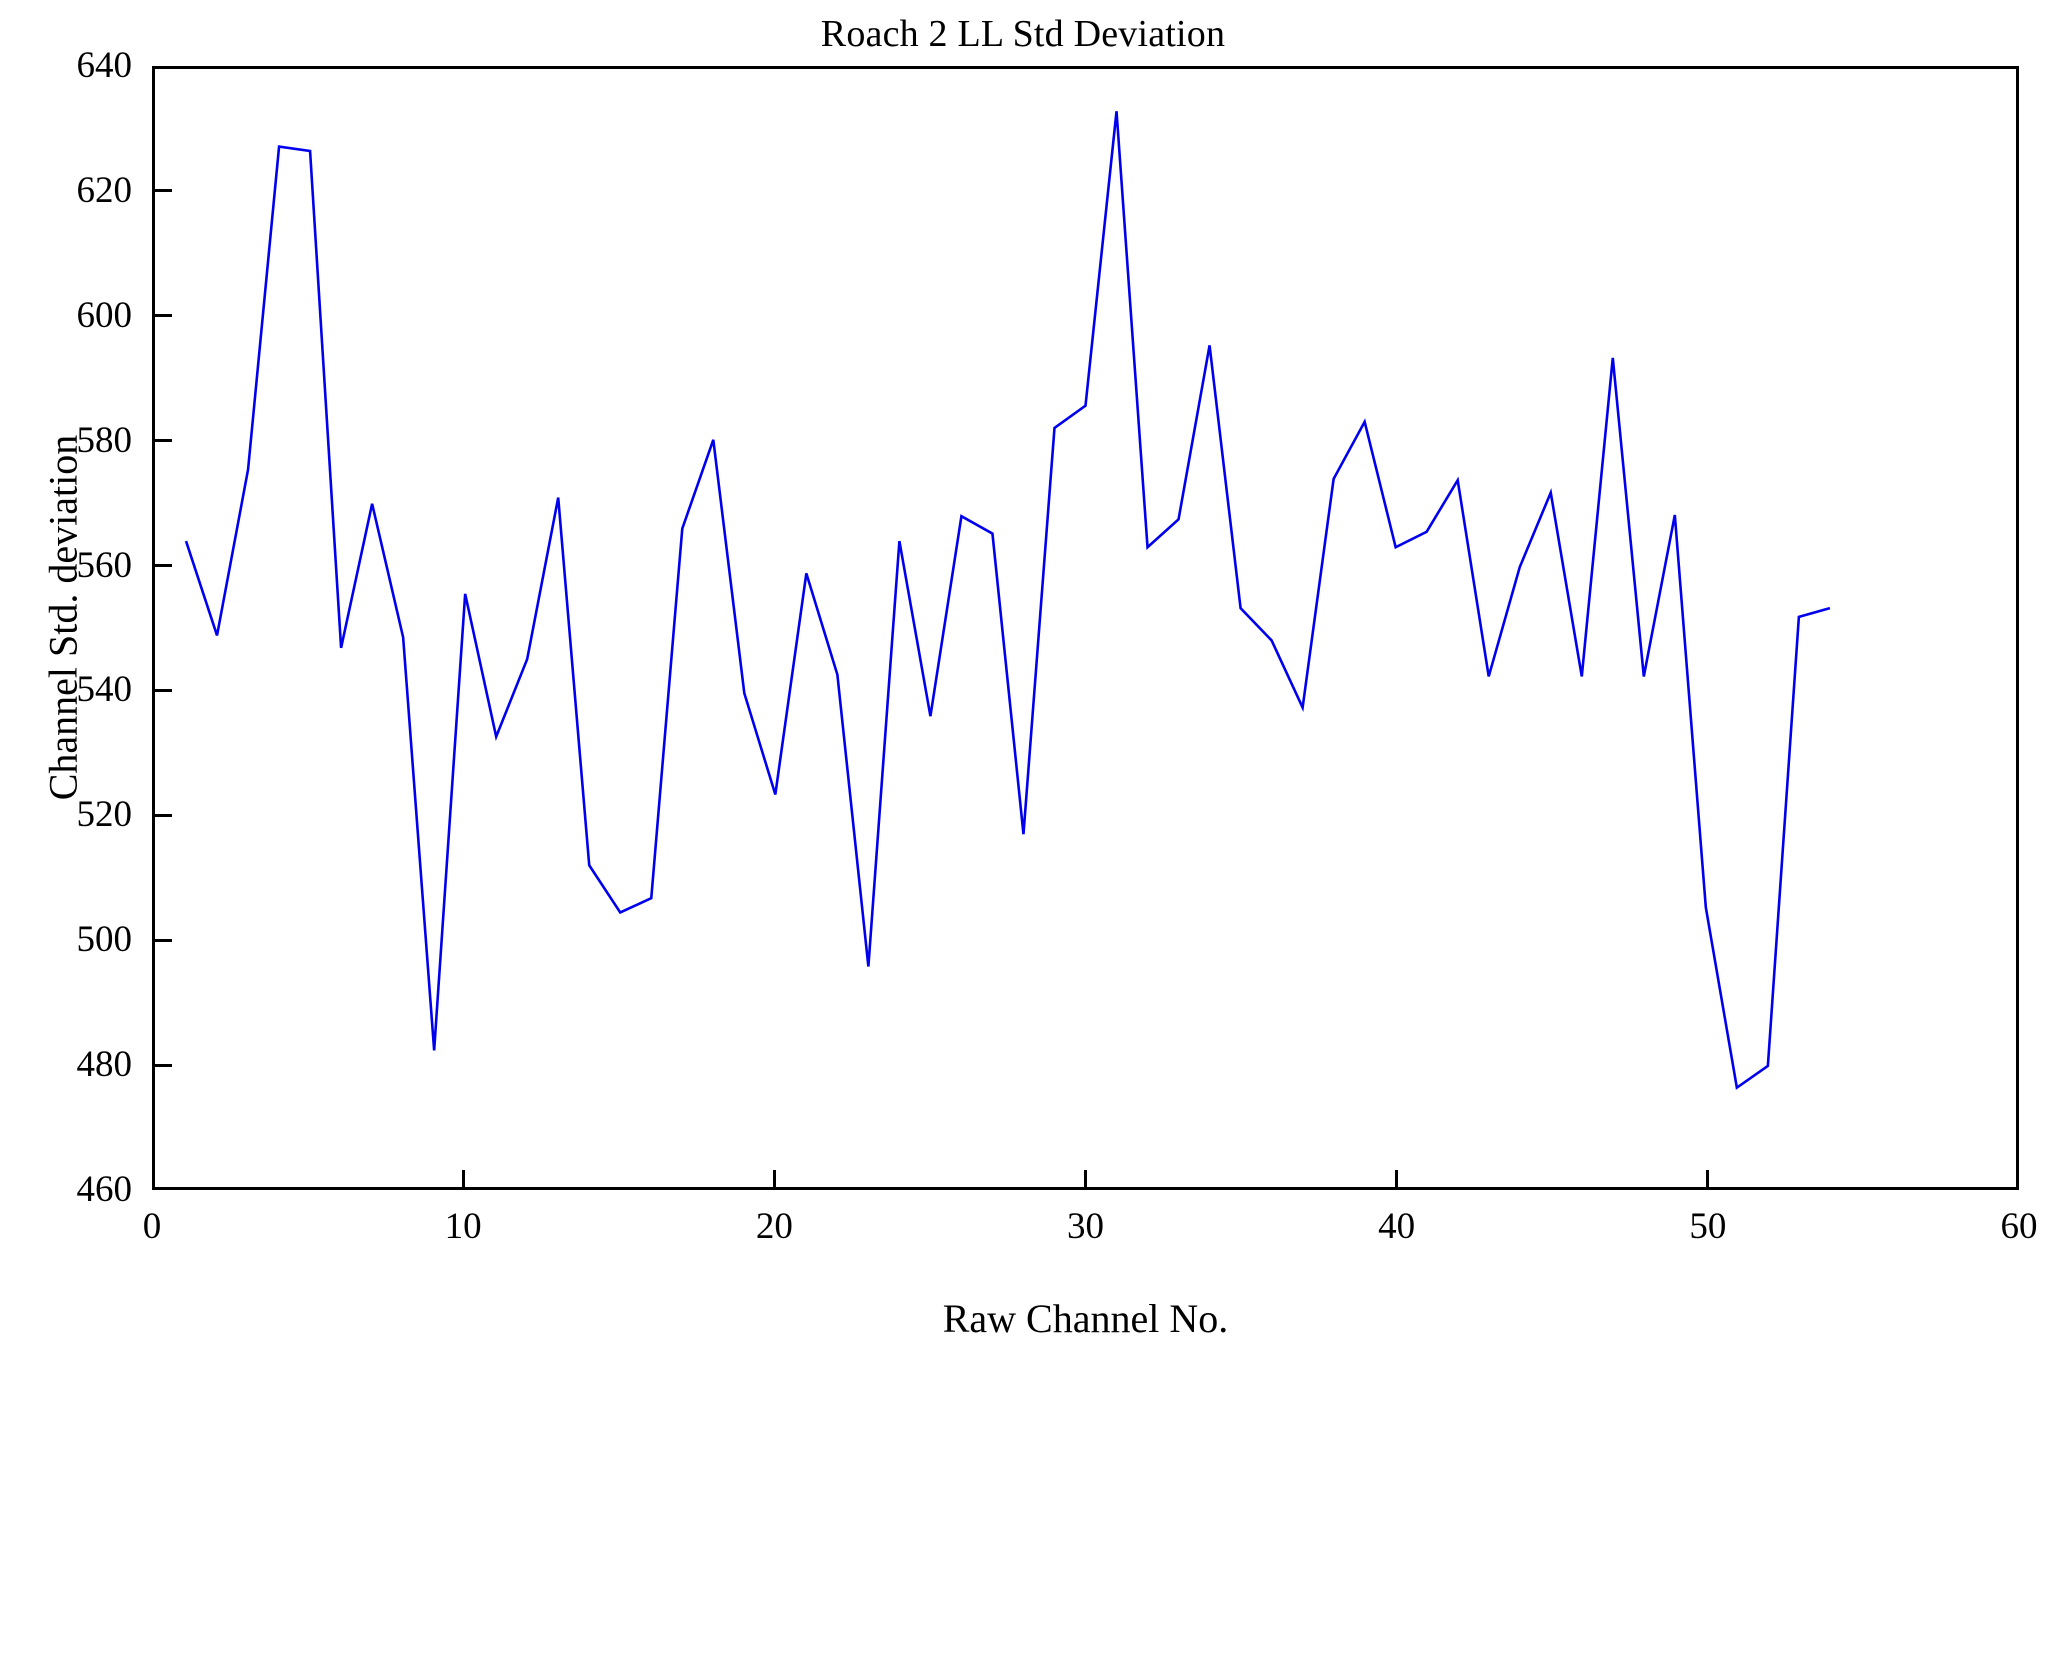  I want to click on y-tick-label: 480, so click(104, 1065).